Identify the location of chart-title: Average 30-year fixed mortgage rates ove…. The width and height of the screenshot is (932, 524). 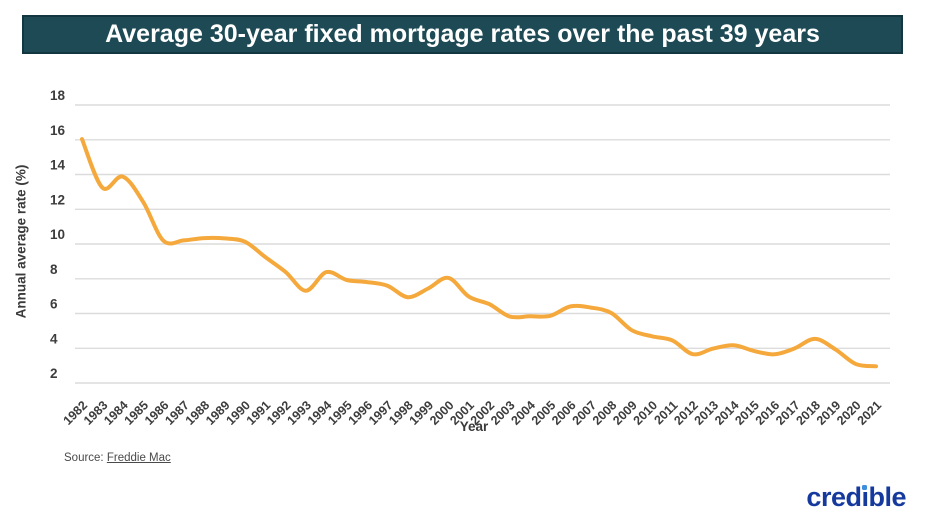
(462, 34).